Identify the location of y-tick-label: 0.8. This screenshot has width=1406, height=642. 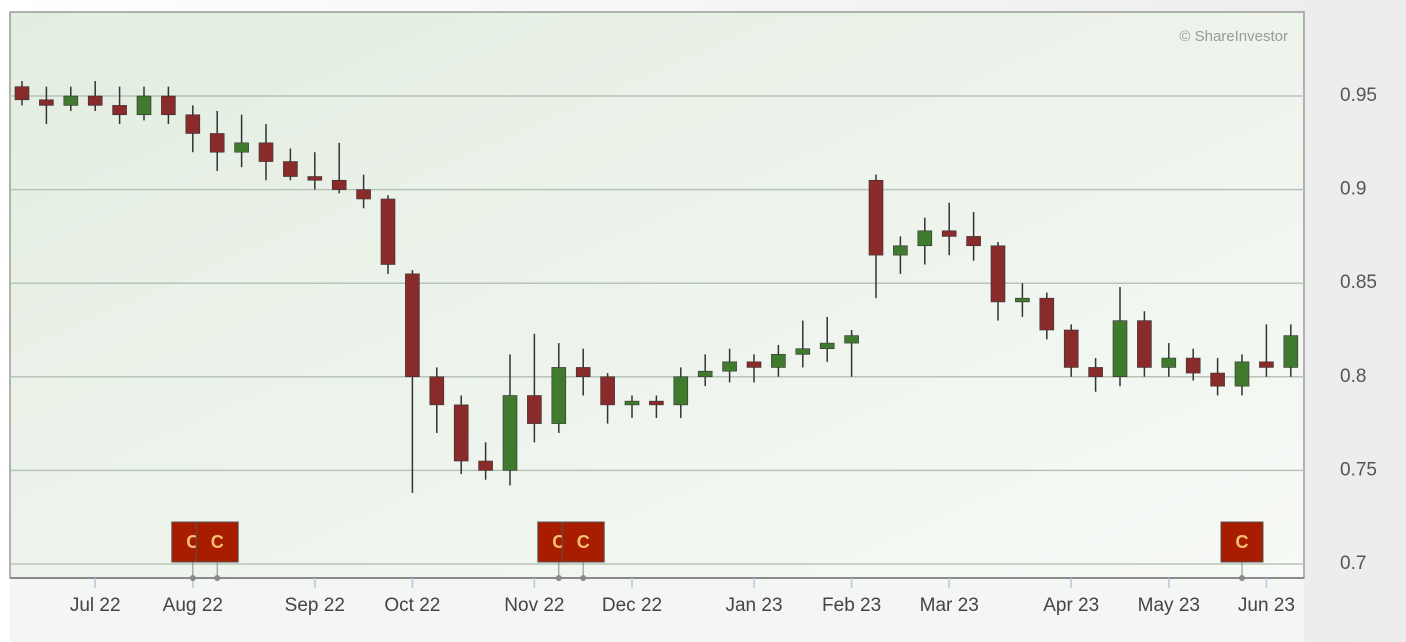
(1353, 376).